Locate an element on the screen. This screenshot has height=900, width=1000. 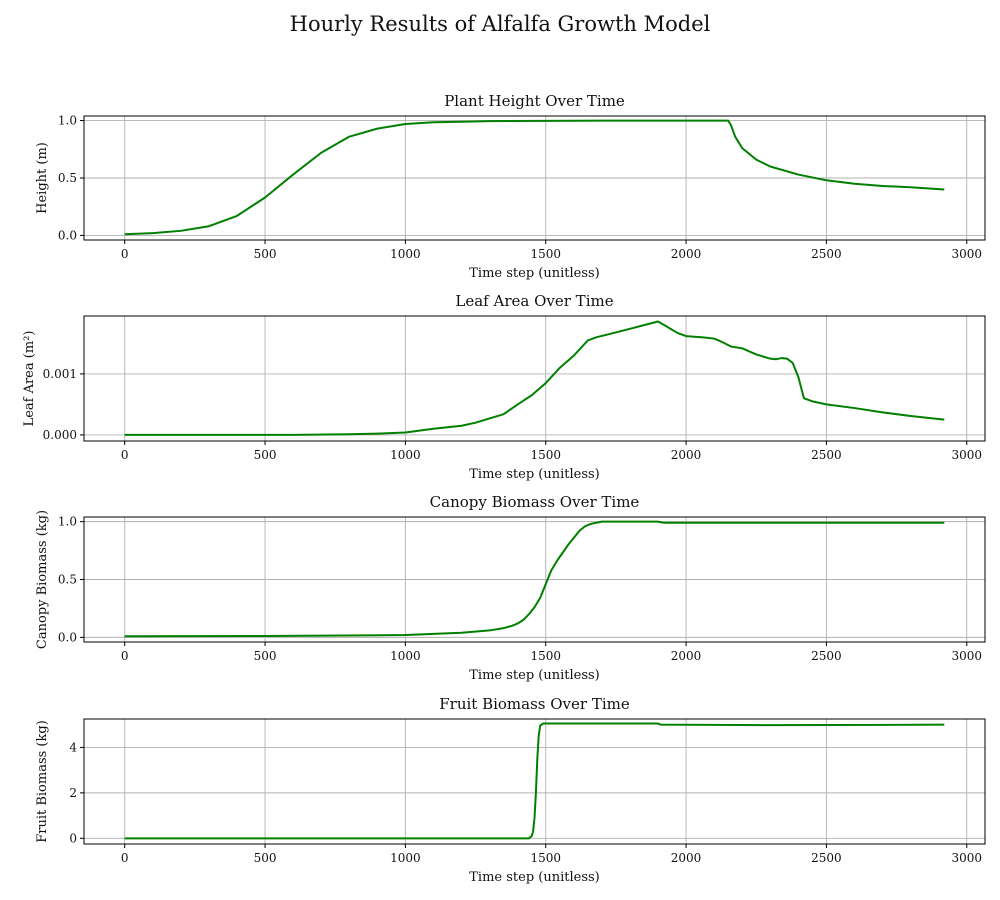
subplot-title: Fruit Biomass Over Time is located at coordinates (534, 704).